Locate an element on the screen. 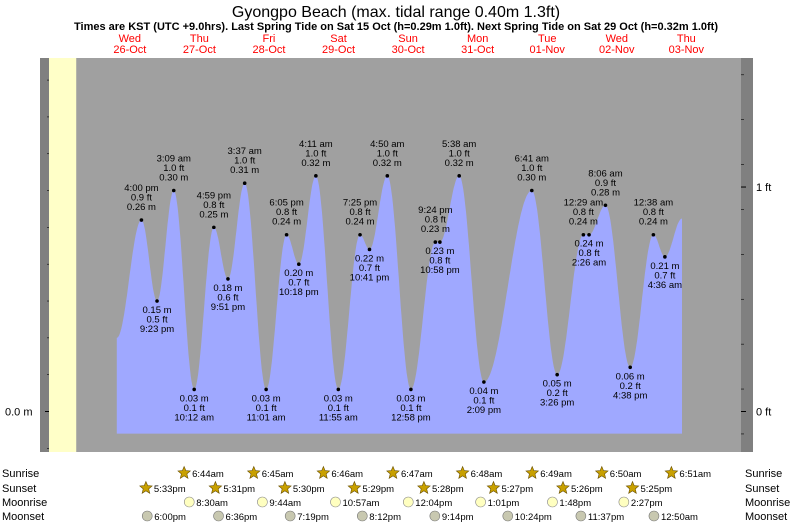 This screenshot has width=793, height=525. date-label: 30-Oct is located at coordinates (408, 50).